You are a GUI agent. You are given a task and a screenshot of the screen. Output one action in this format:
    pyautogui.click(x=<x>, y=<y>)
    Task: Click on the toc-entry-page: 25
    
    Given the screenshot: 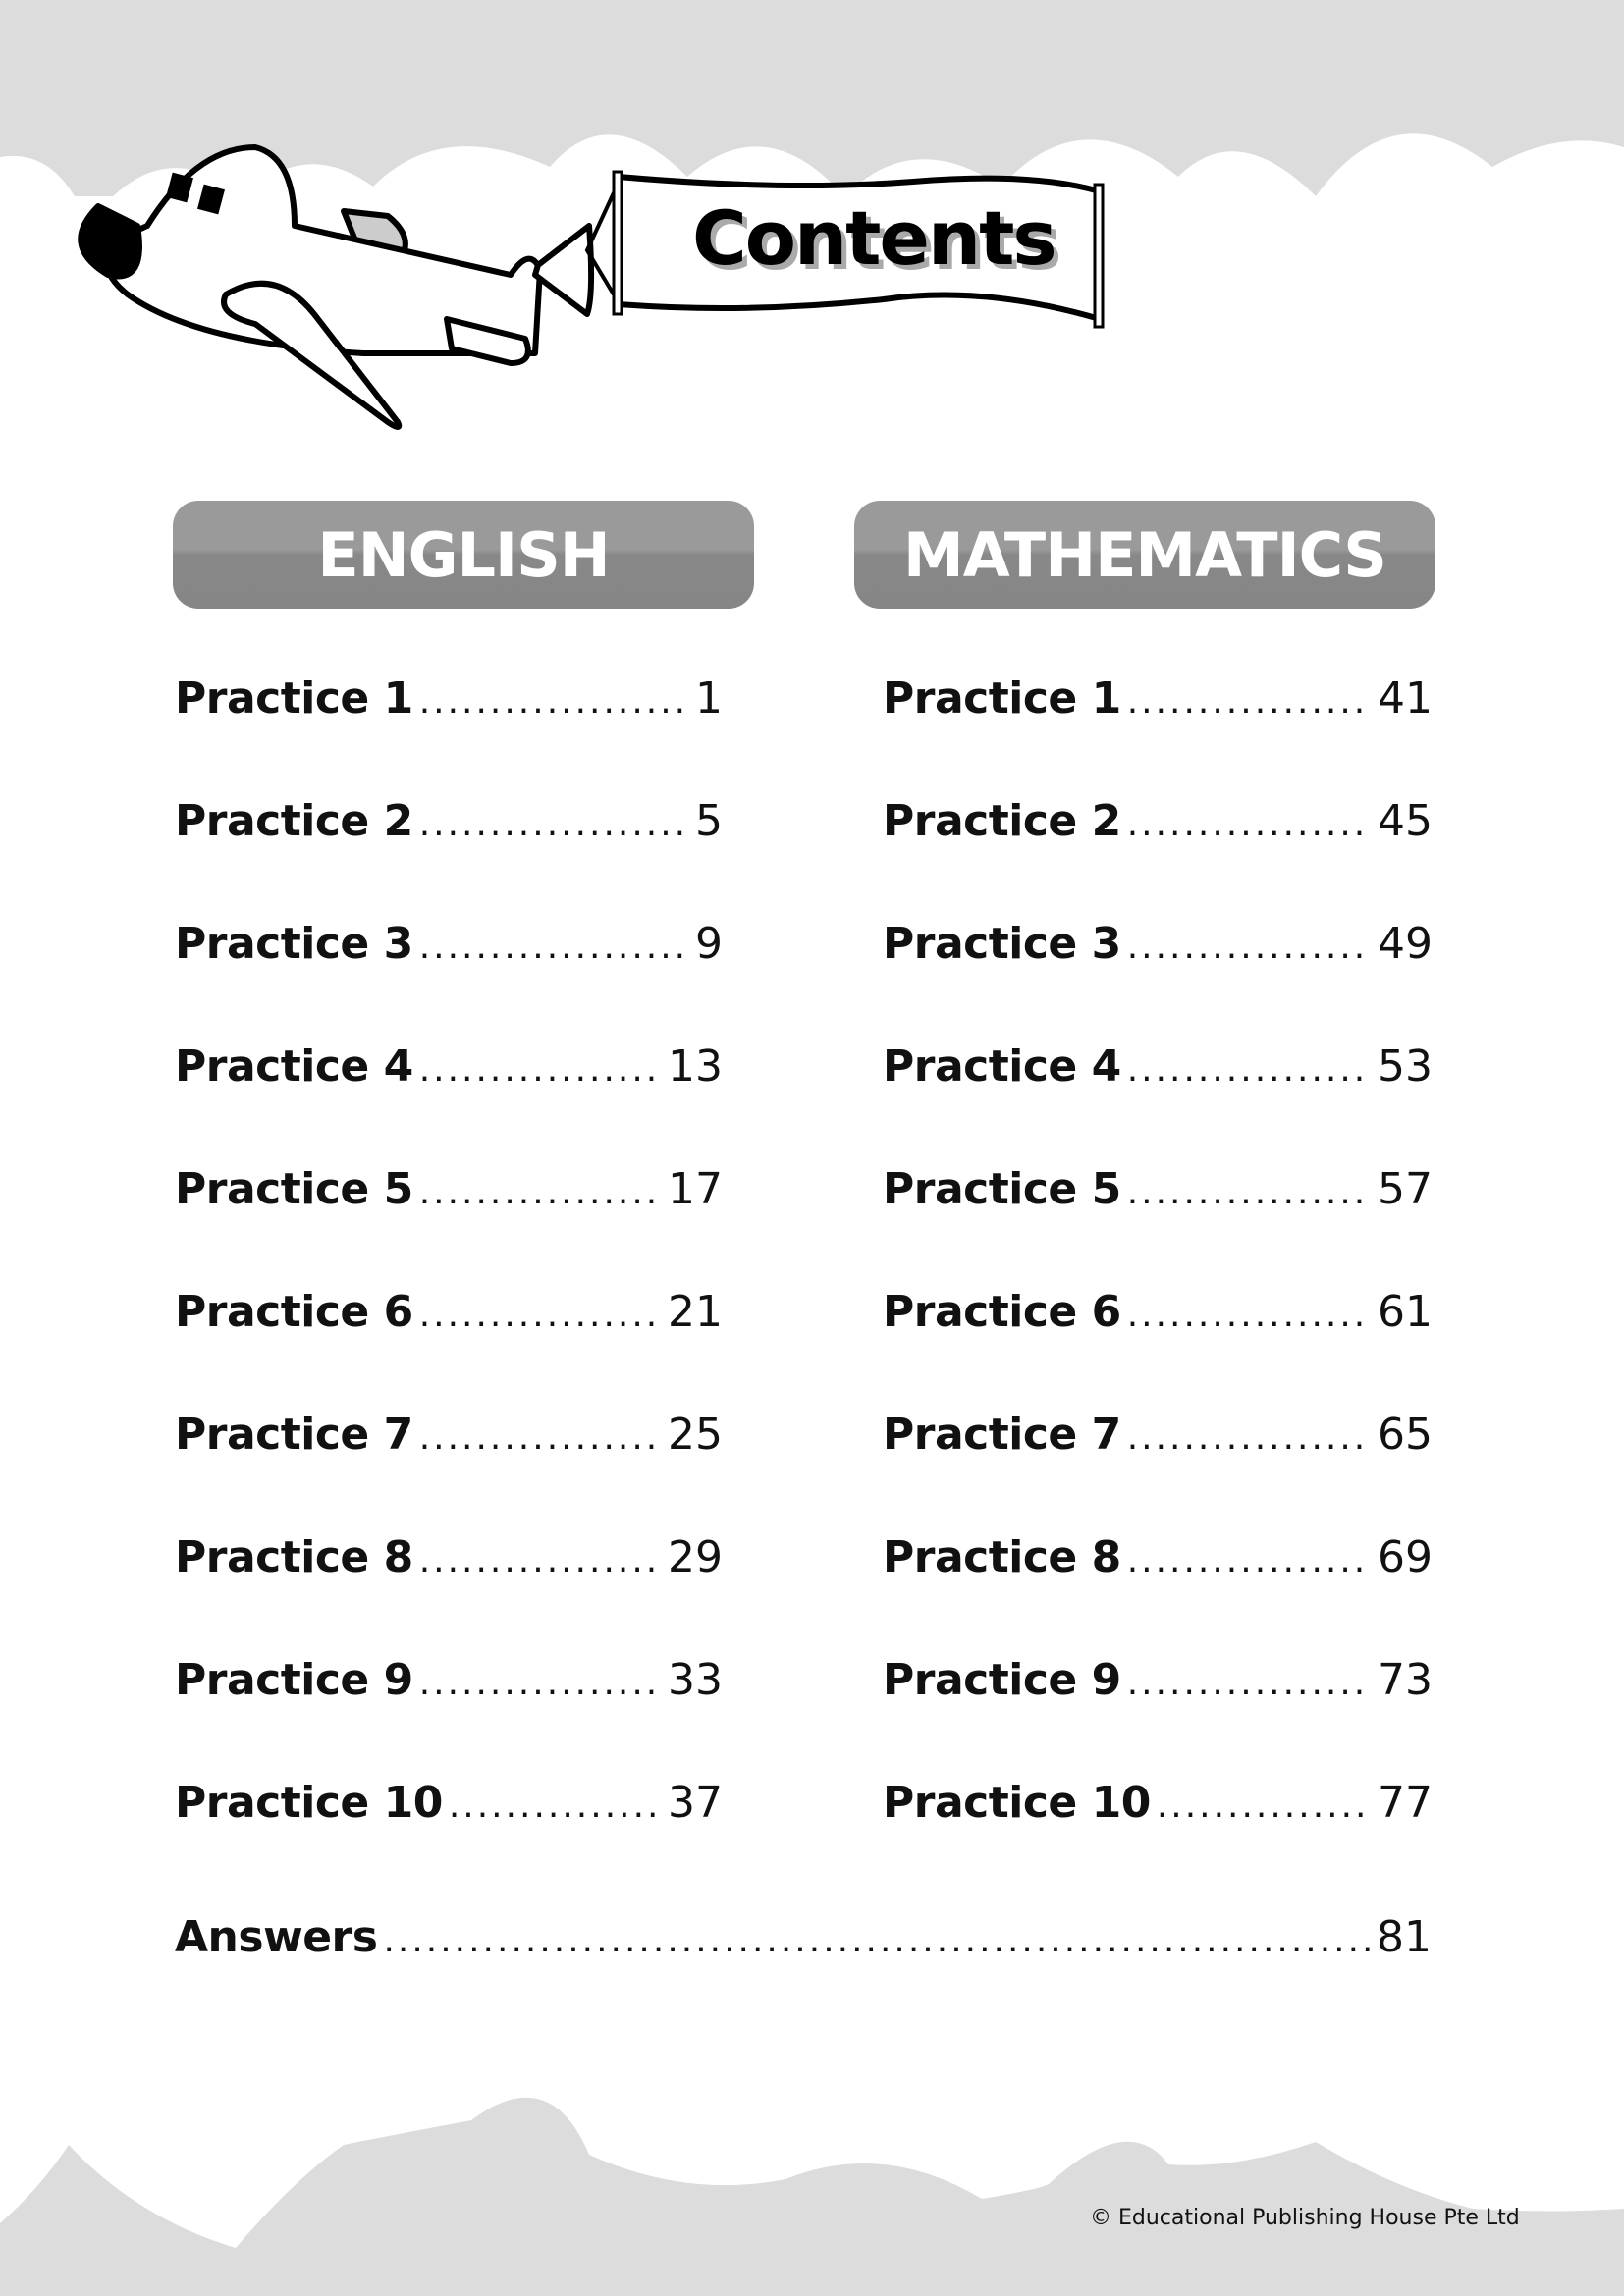 What is the action you would take?
    pyautogui.click(x=695, y=1435)
    